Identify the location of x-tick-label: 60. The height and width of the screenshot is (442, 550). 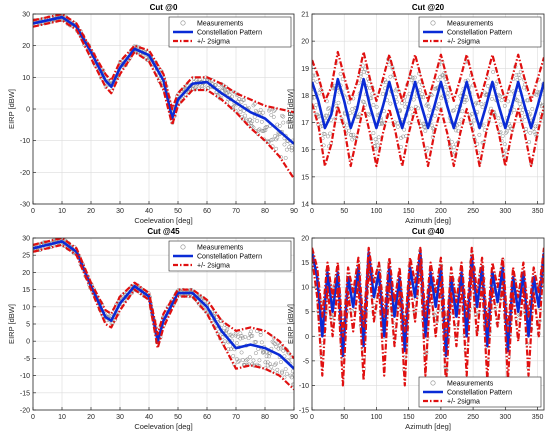
(207, 211).